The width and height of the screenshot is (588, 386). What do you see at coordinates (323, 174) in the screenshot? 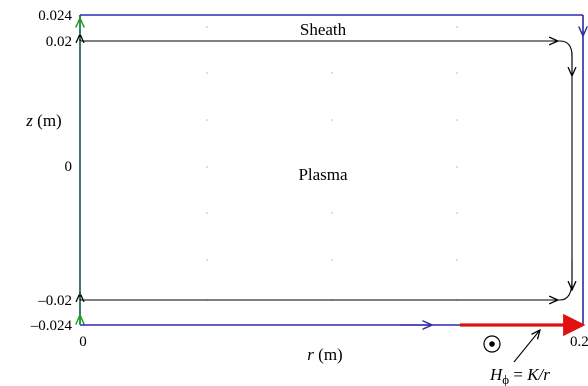
I see `plasma-label: Plasma` at bounding box center [323, 174].